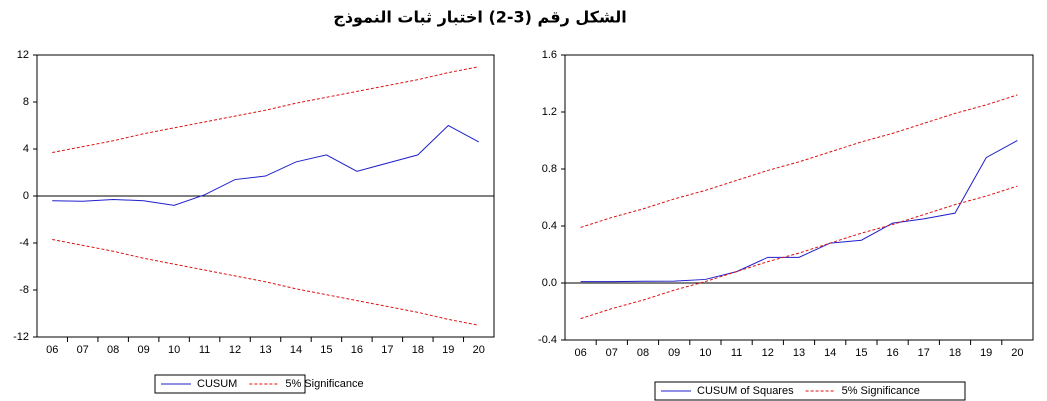  What do you see at coordinates (24, 243) in the screenshot?
I see `y-tick-label: -4` at bounding box center [24, 243].